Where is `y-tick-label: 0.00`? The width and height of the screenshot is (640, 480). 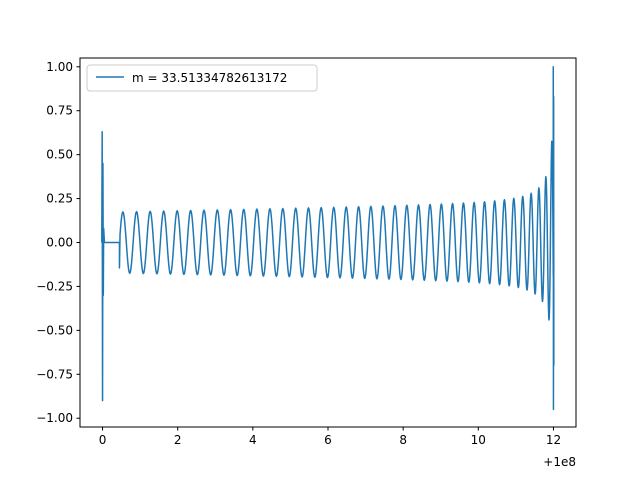 y-tick-label: 0.00 is located at coordinates (59, 243).